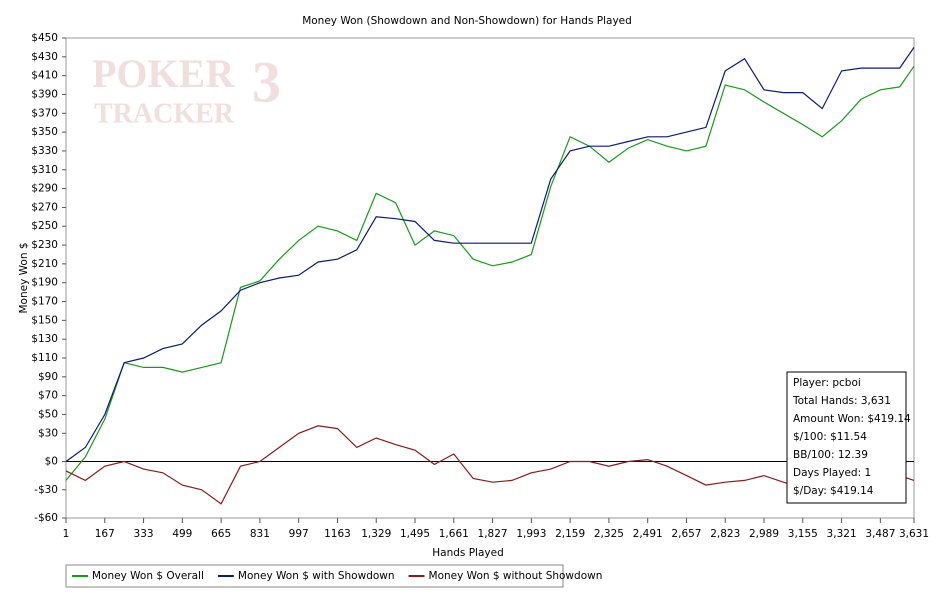 The height and width of the screenshot is (603, 936). What do you see at coordinates (841, 401) in the screenshot?
I see `info-text: Total Hands: 3,631` at bounding box center [841, 401].